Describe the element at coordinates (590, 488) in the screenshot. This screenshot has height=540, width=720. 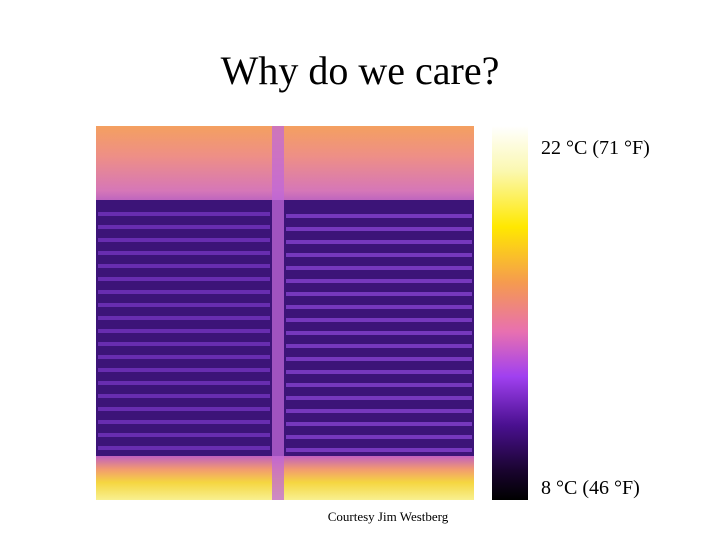
I see `scale-min-label: 8 °C (46 °F)` at that location.